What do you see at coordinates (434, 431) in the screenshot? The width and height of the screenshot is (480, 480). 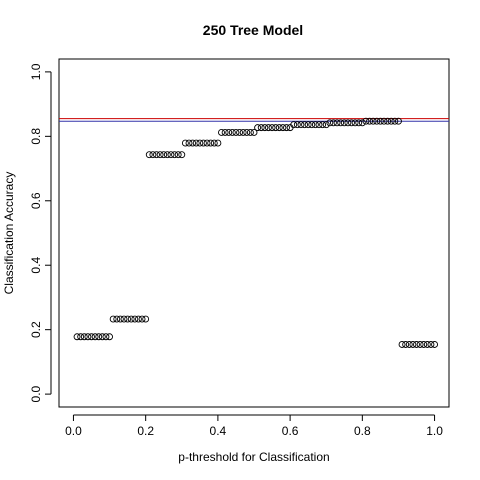 I see `x-tick-label: 1.0` at bounding box center [434, 431].